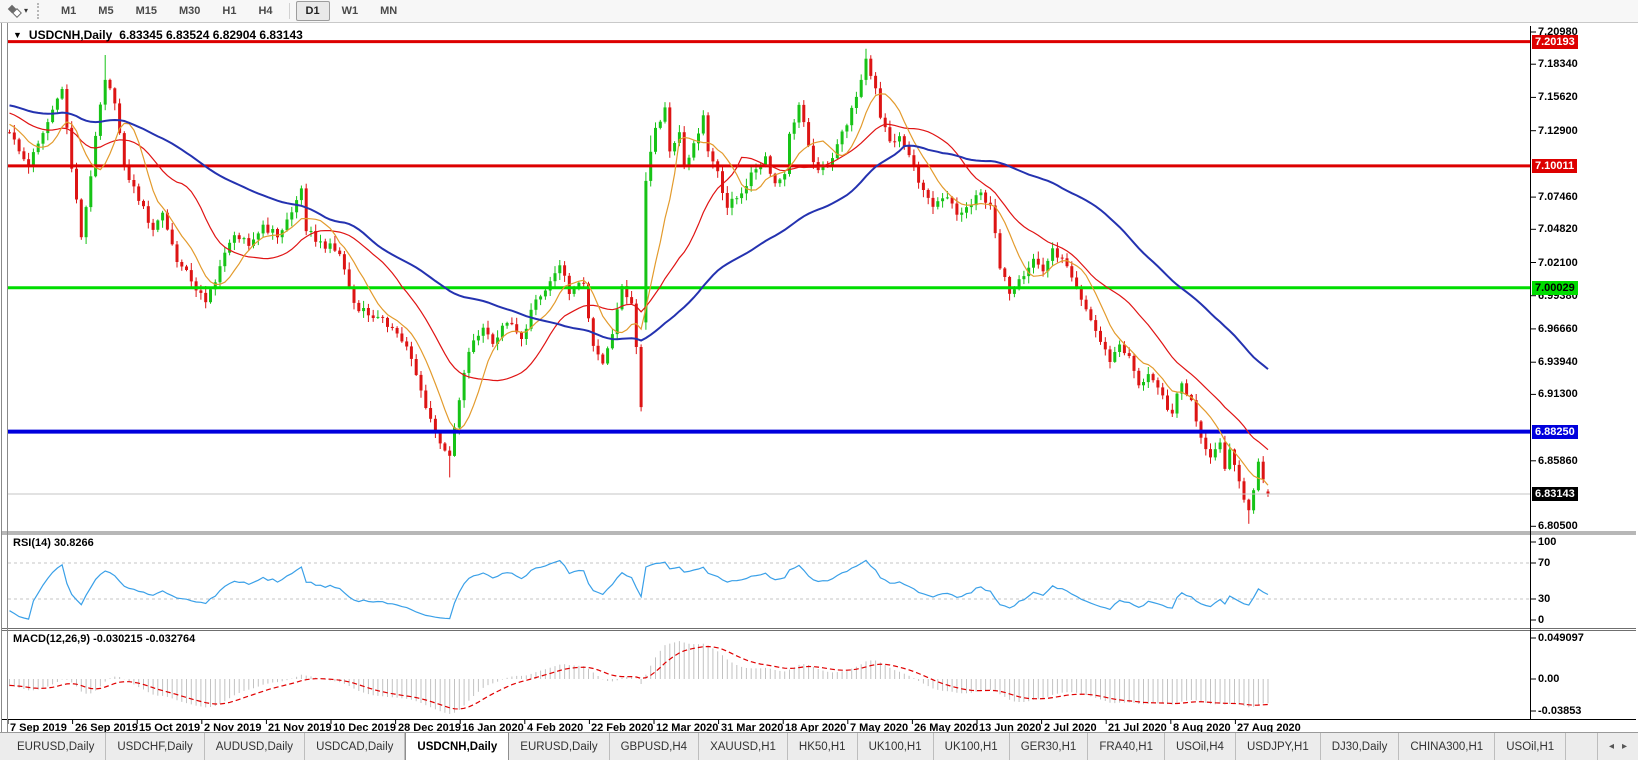 This screenshot has height=760, width=1638. I want to click on price-tick-label: 7.02100, so click(1558, 263).